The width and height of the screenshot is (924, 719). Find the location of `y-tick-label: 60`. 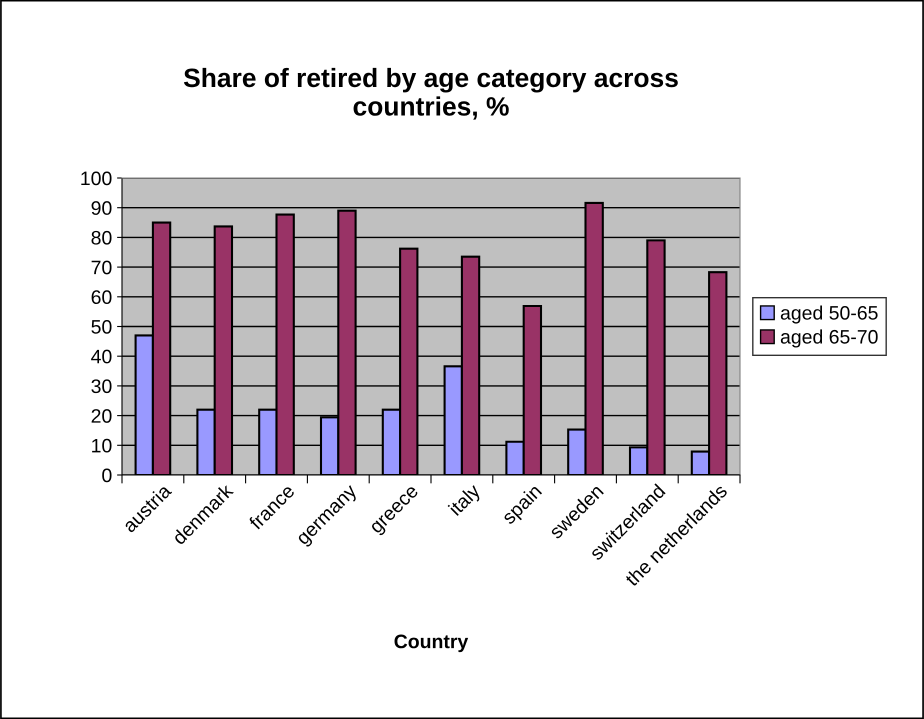

y-tick-label: 60 is located at coordinates (102, 297).